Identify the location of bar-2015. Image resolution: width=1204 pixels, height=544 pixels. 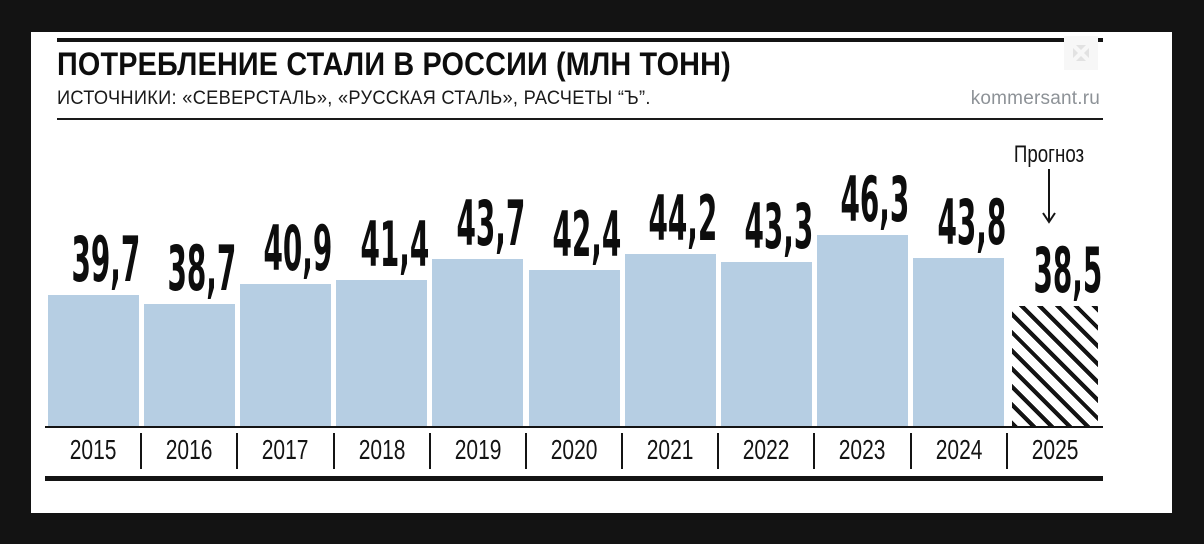
(93, 360).